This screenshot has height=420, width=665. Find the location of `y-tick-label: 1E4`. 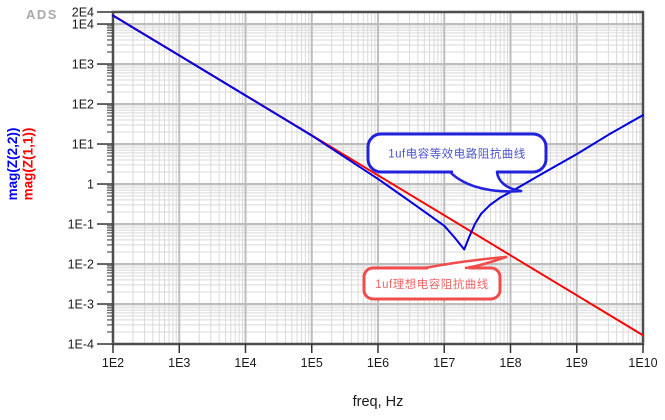

y-tick-label: 1E4 is located at coordinates (83, 25).